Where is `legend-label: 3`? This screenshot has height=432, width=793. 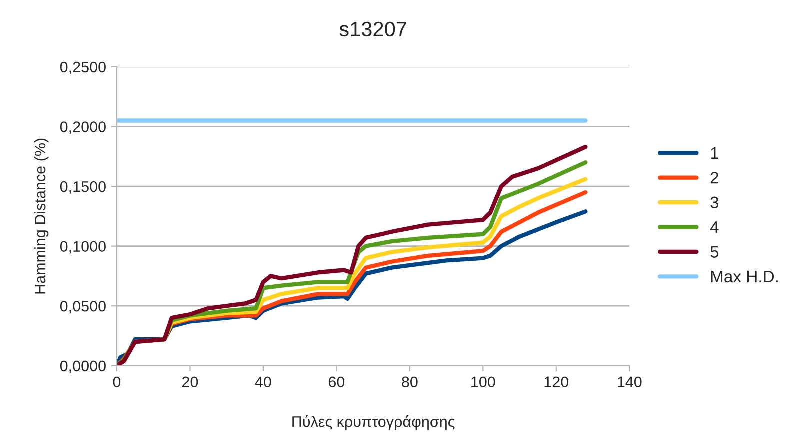 legend-label: 3 is located at coordinates (714, 202).